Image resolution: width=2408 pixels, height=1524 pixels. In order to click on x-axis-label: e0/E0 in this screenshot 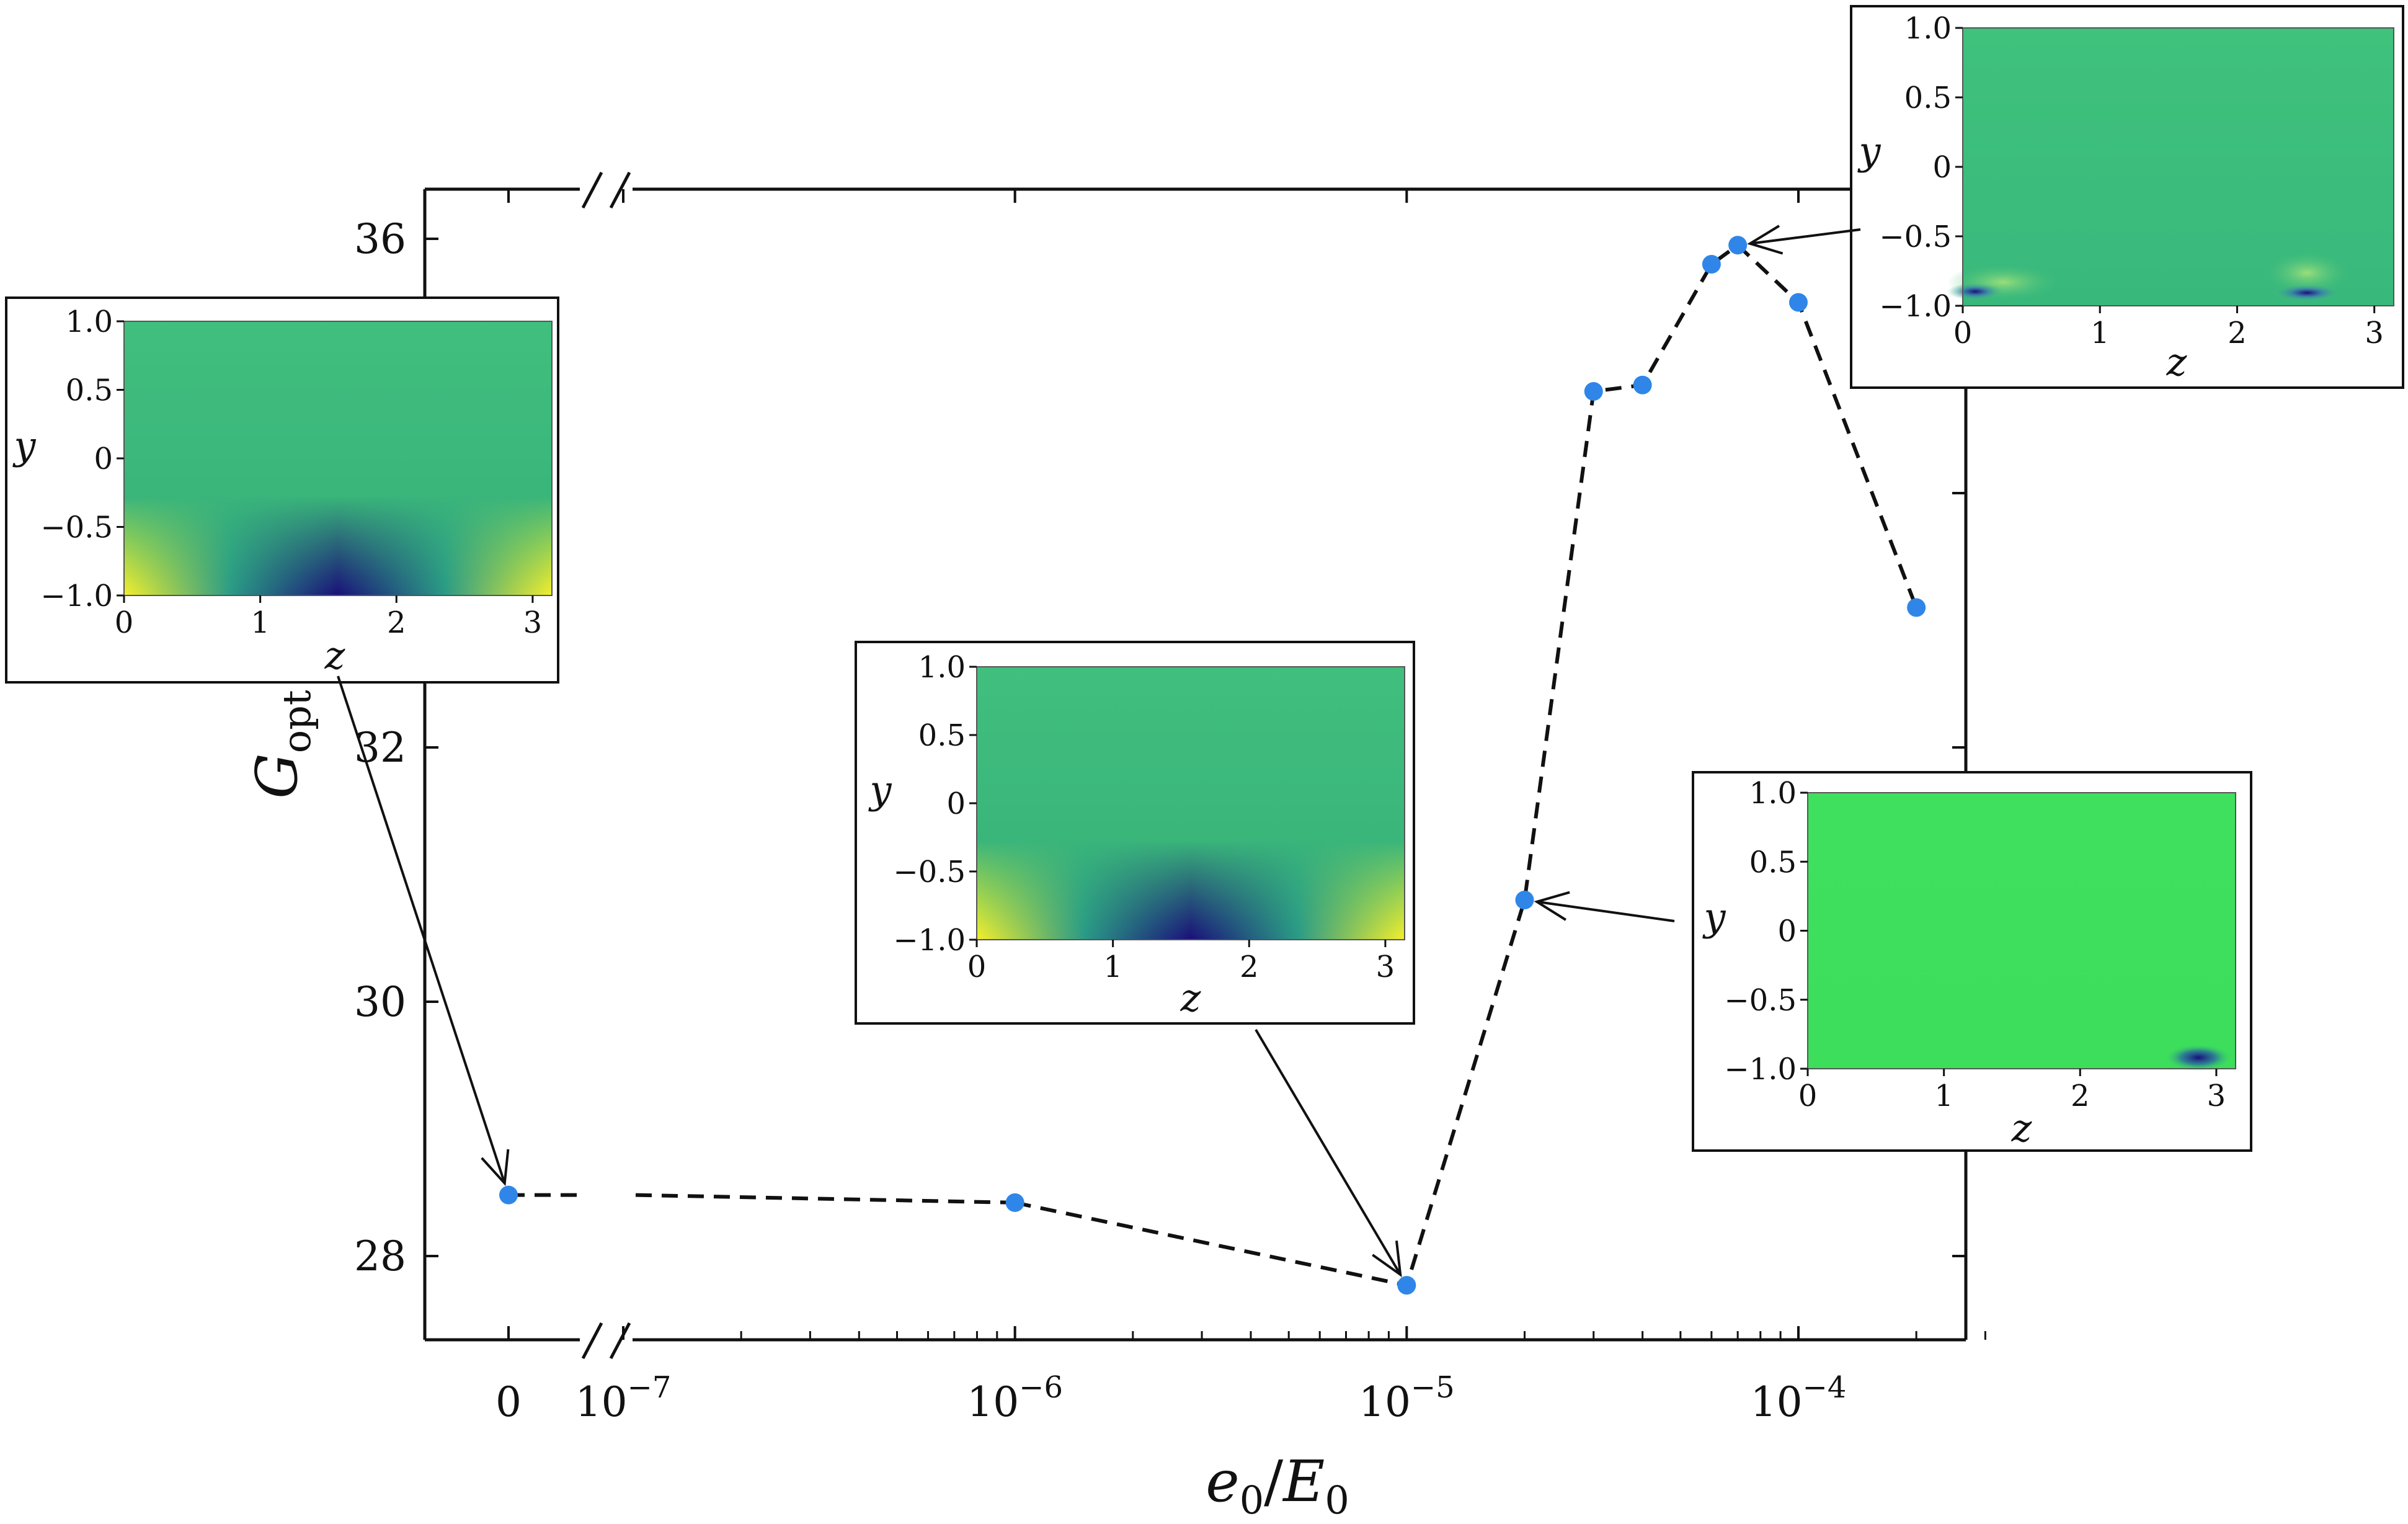, I will do `click(1277, 1486)`.